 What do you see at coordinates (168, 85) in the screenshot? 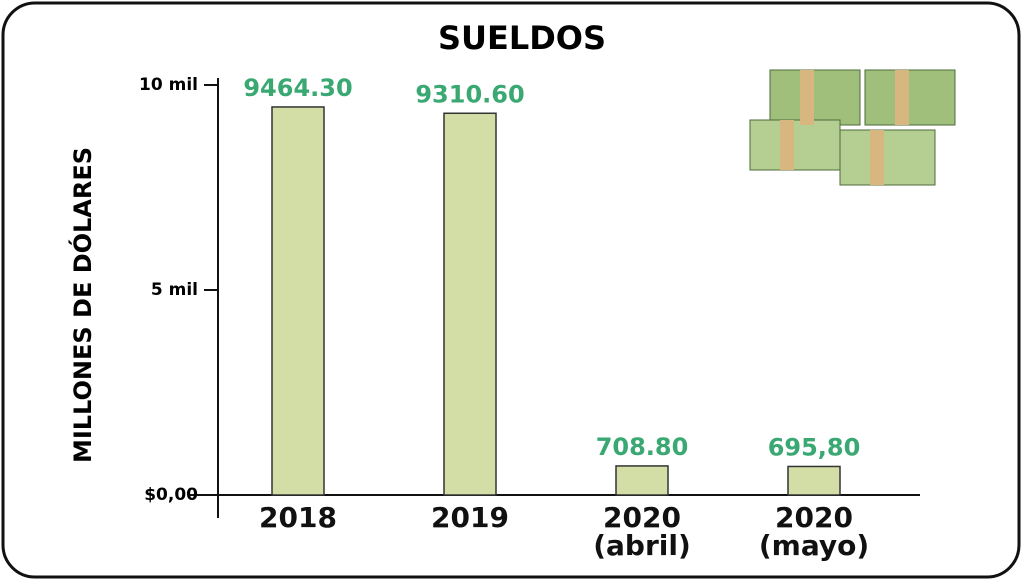
I see `y-tick-label: 10 mil` at bounding box center [168, 85].